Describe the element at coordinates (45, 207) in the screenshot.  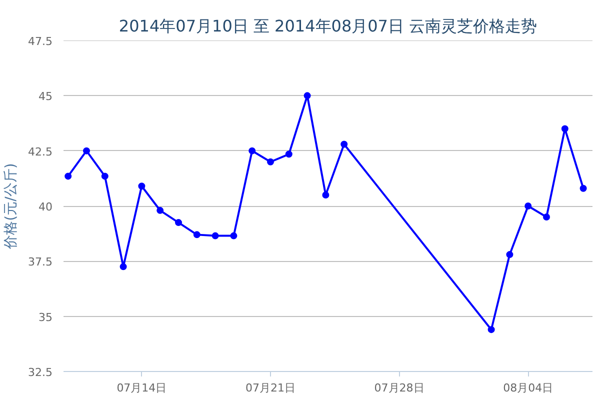
I see `y-tick-label: 40` at that location.